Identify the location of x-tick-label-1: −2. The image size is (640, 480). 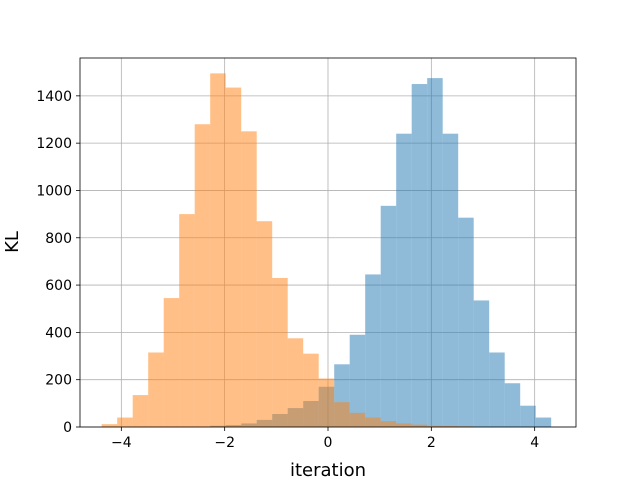
(224, 443).